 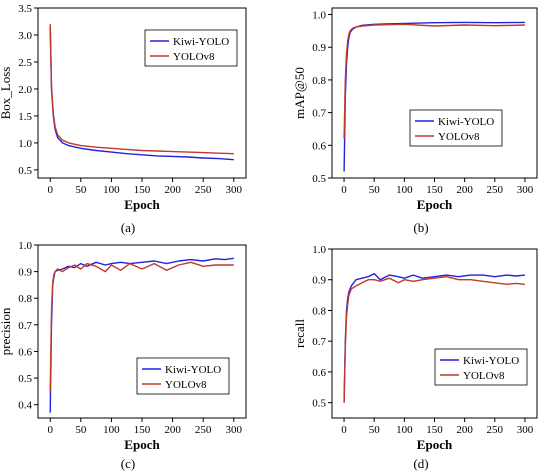 I want to click on y-tick-label: 3.5, so click(x=25, y=9).